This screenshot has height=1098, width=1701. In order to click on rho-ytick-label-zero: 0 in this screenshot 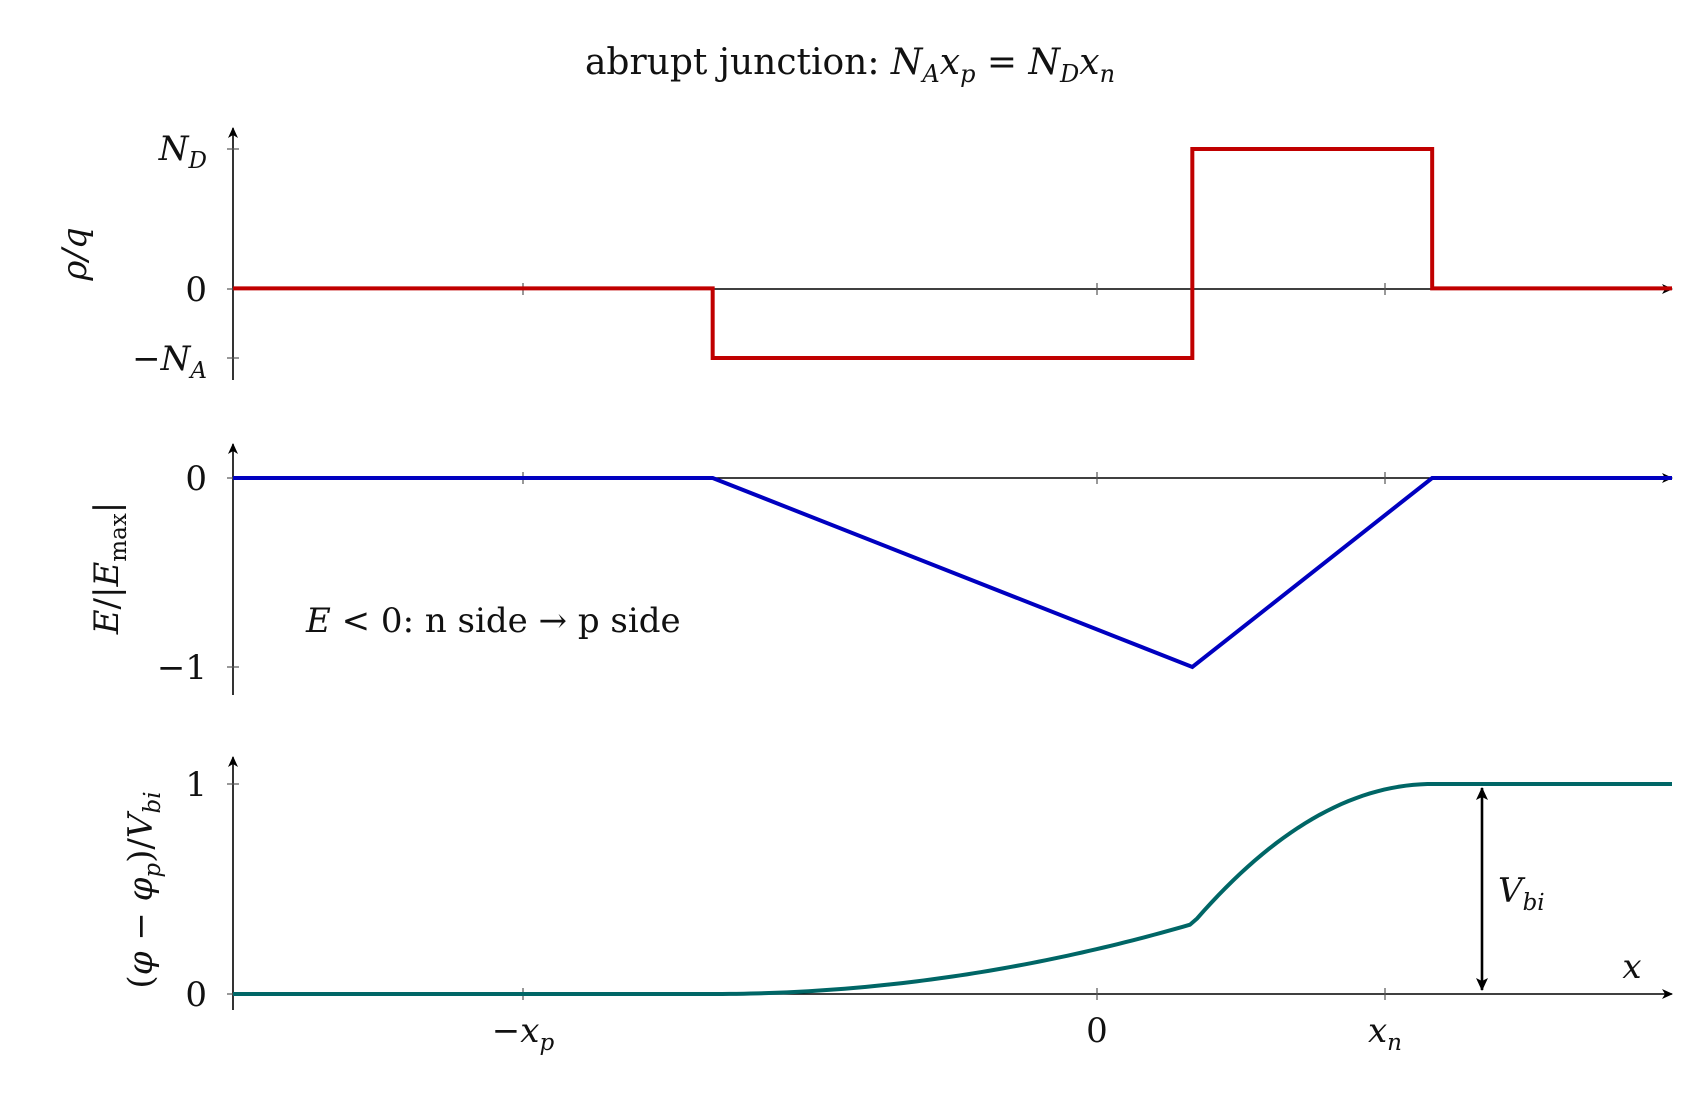, I will do `click(196, 290)`.